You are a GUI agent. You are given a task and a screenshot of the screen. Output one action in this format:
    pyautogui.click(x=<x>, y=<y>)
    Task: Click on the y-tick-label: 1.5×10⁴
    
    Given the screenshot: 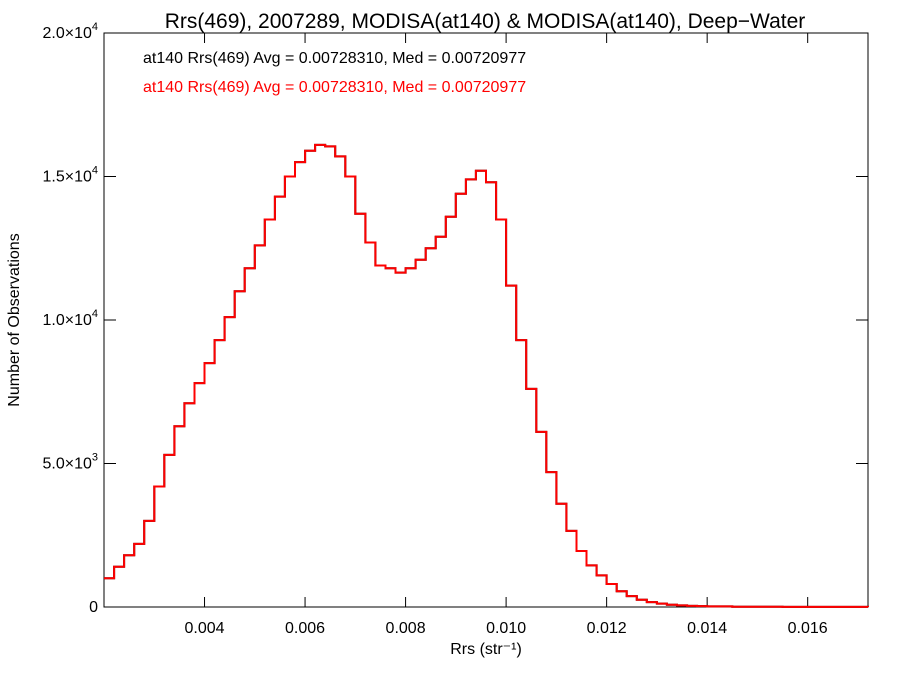 What is the action you would take?
    pyautogui.click(x=70, y=175)
    